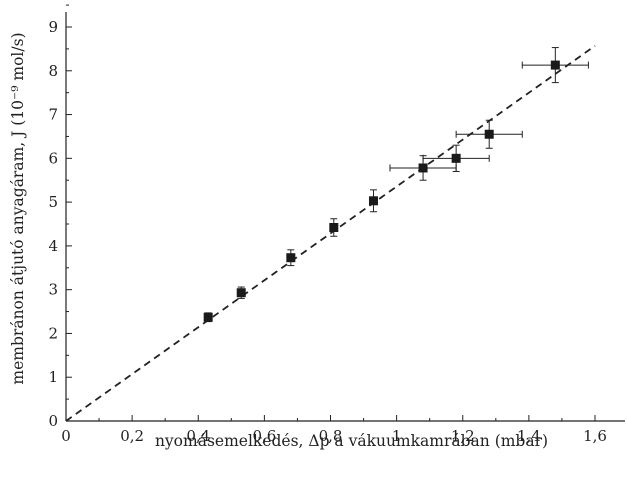  I want to click on y-tick-label: 6, so click(53, 158).